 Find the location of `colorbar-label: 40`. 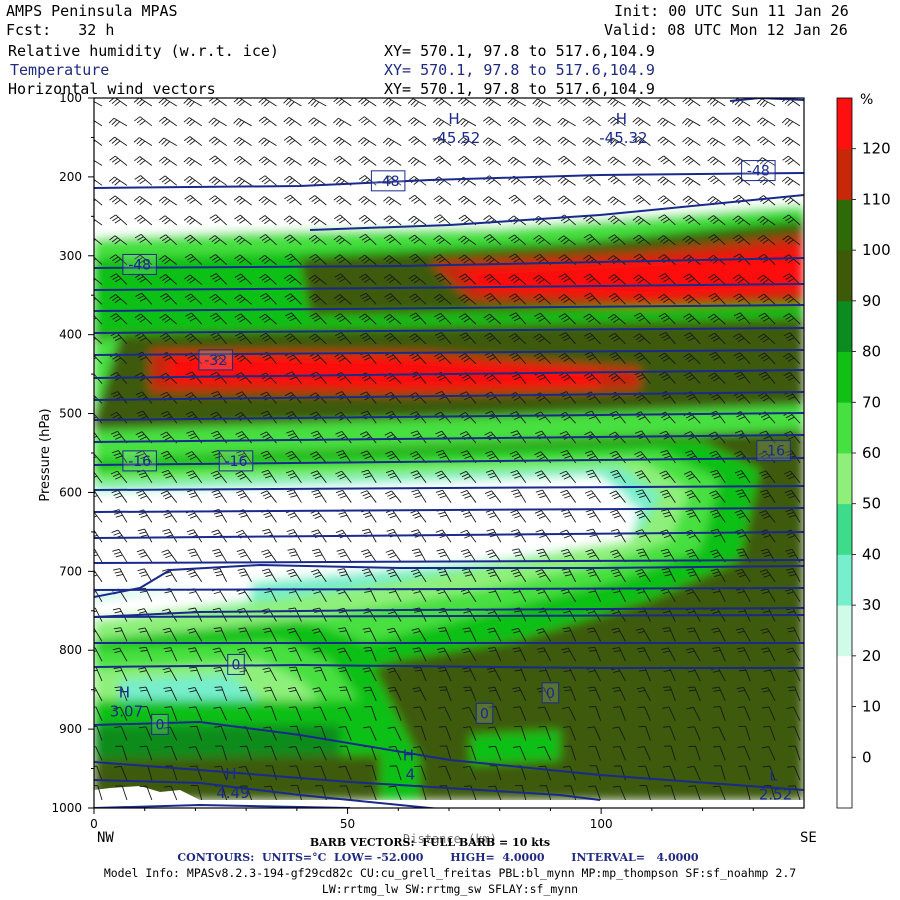

colorbar-label: 40 is located at coordinates (871, 554).